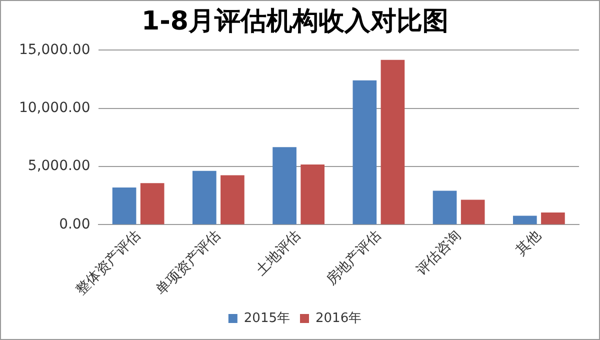 The height and width of the screenshot is (340, 600). I want to click on legend-label: 2016年, so click(339, 318).